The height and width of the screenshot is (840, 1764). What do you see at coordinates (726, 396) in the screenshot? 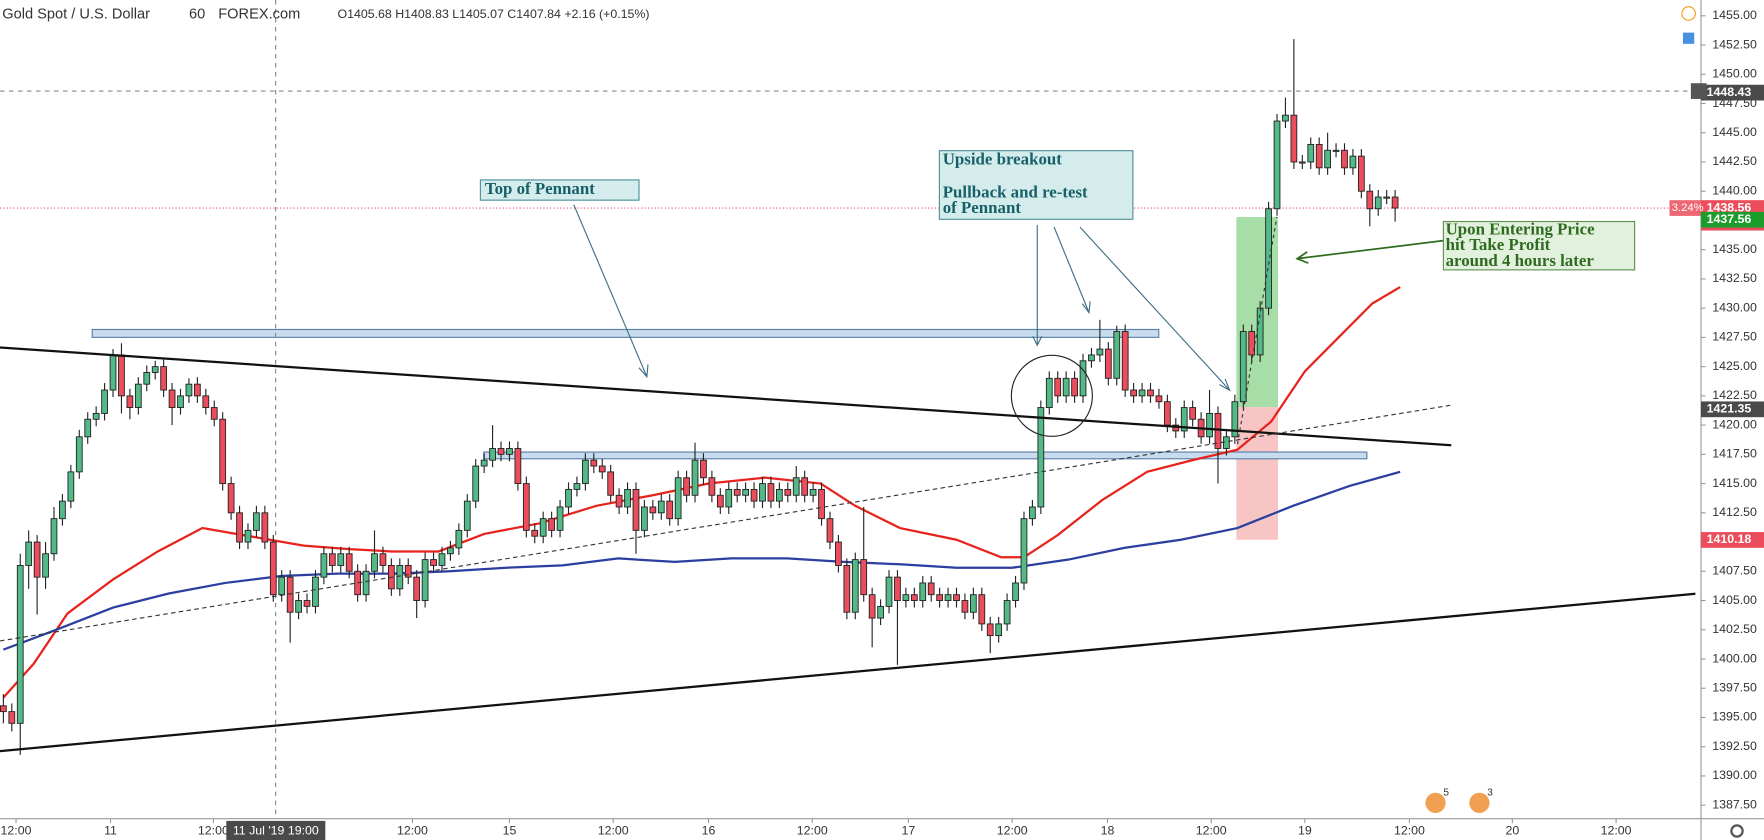
I see `trend-line-upper` at bounding box center [726, 396].